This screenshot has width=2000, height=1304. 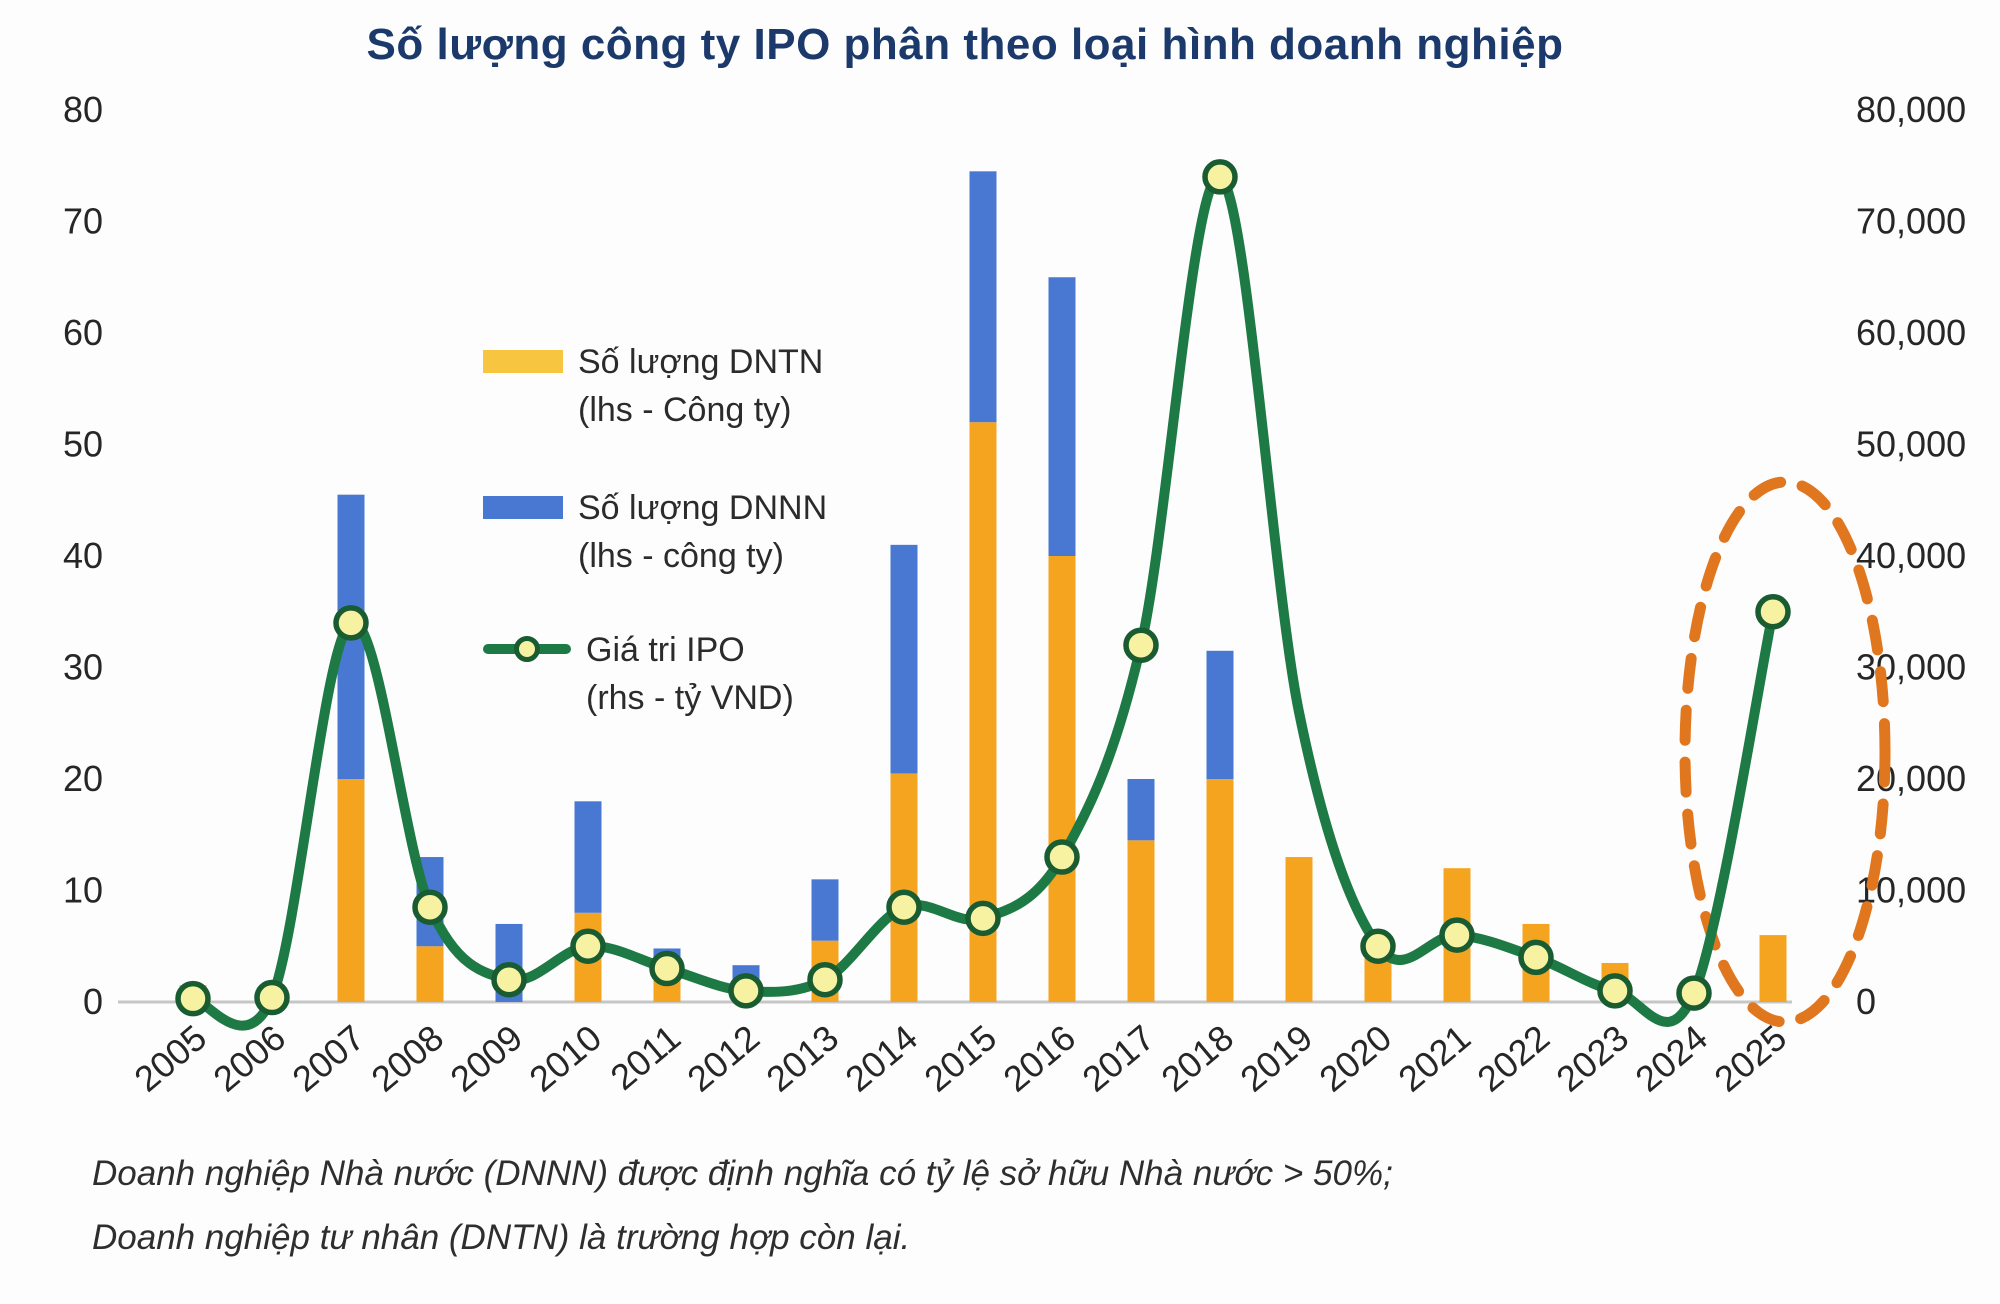 What do you see at coordinates (653, 386) in the screenshot?
I see `legend-item-dntn: Số lượng DNTN (lhs - Công ty)` at bounding box center [653, 386].